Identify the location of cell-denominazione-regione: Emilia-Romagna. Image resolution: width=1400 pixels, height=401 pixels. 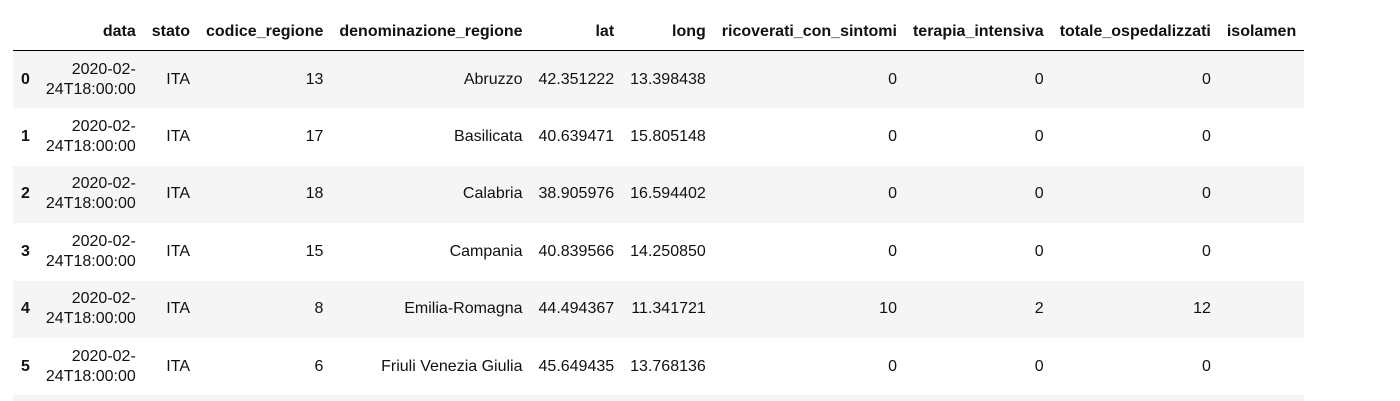
(463, 309).